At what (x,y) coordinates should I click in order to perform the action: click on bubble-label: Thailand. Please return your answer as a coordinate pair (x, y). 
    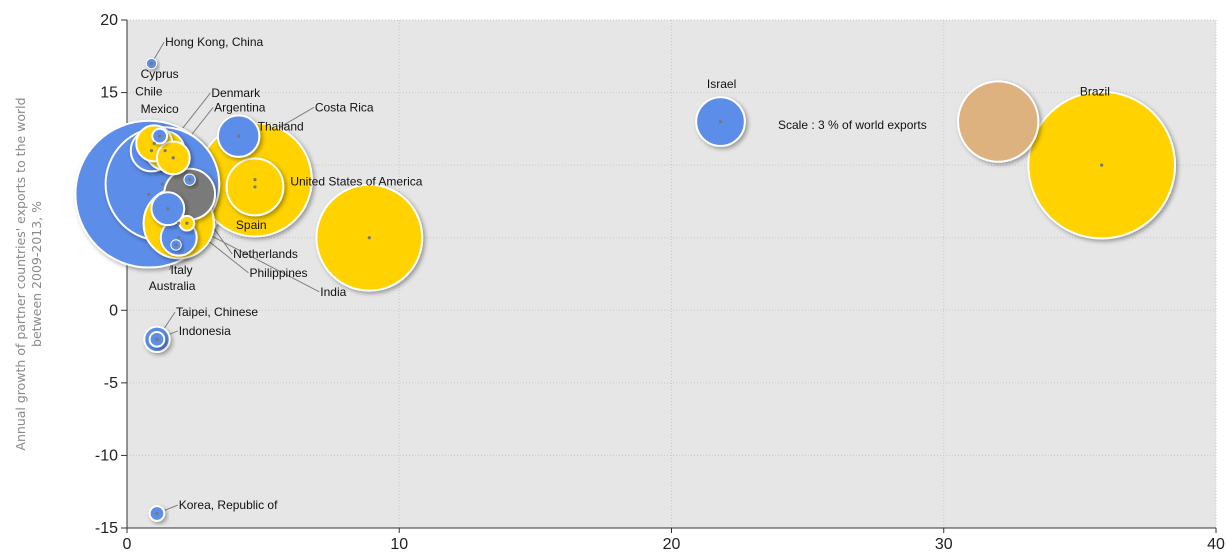
    Looking at the image, I should click on (281, 126).